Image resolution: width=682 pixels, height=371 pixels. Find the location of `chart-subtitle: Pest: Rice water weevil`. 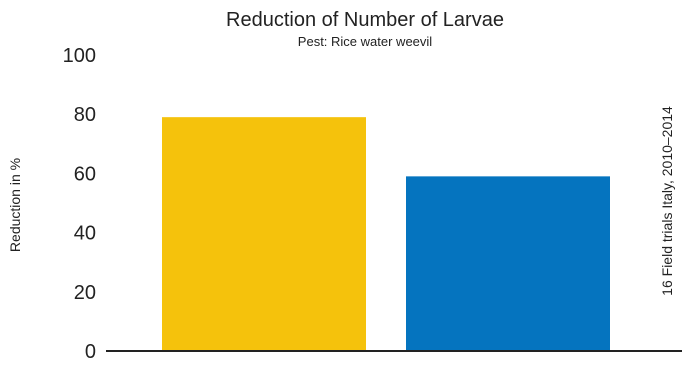

chart-subtitle: Pest: Rice water weevil is located at coordinates (365, 41).